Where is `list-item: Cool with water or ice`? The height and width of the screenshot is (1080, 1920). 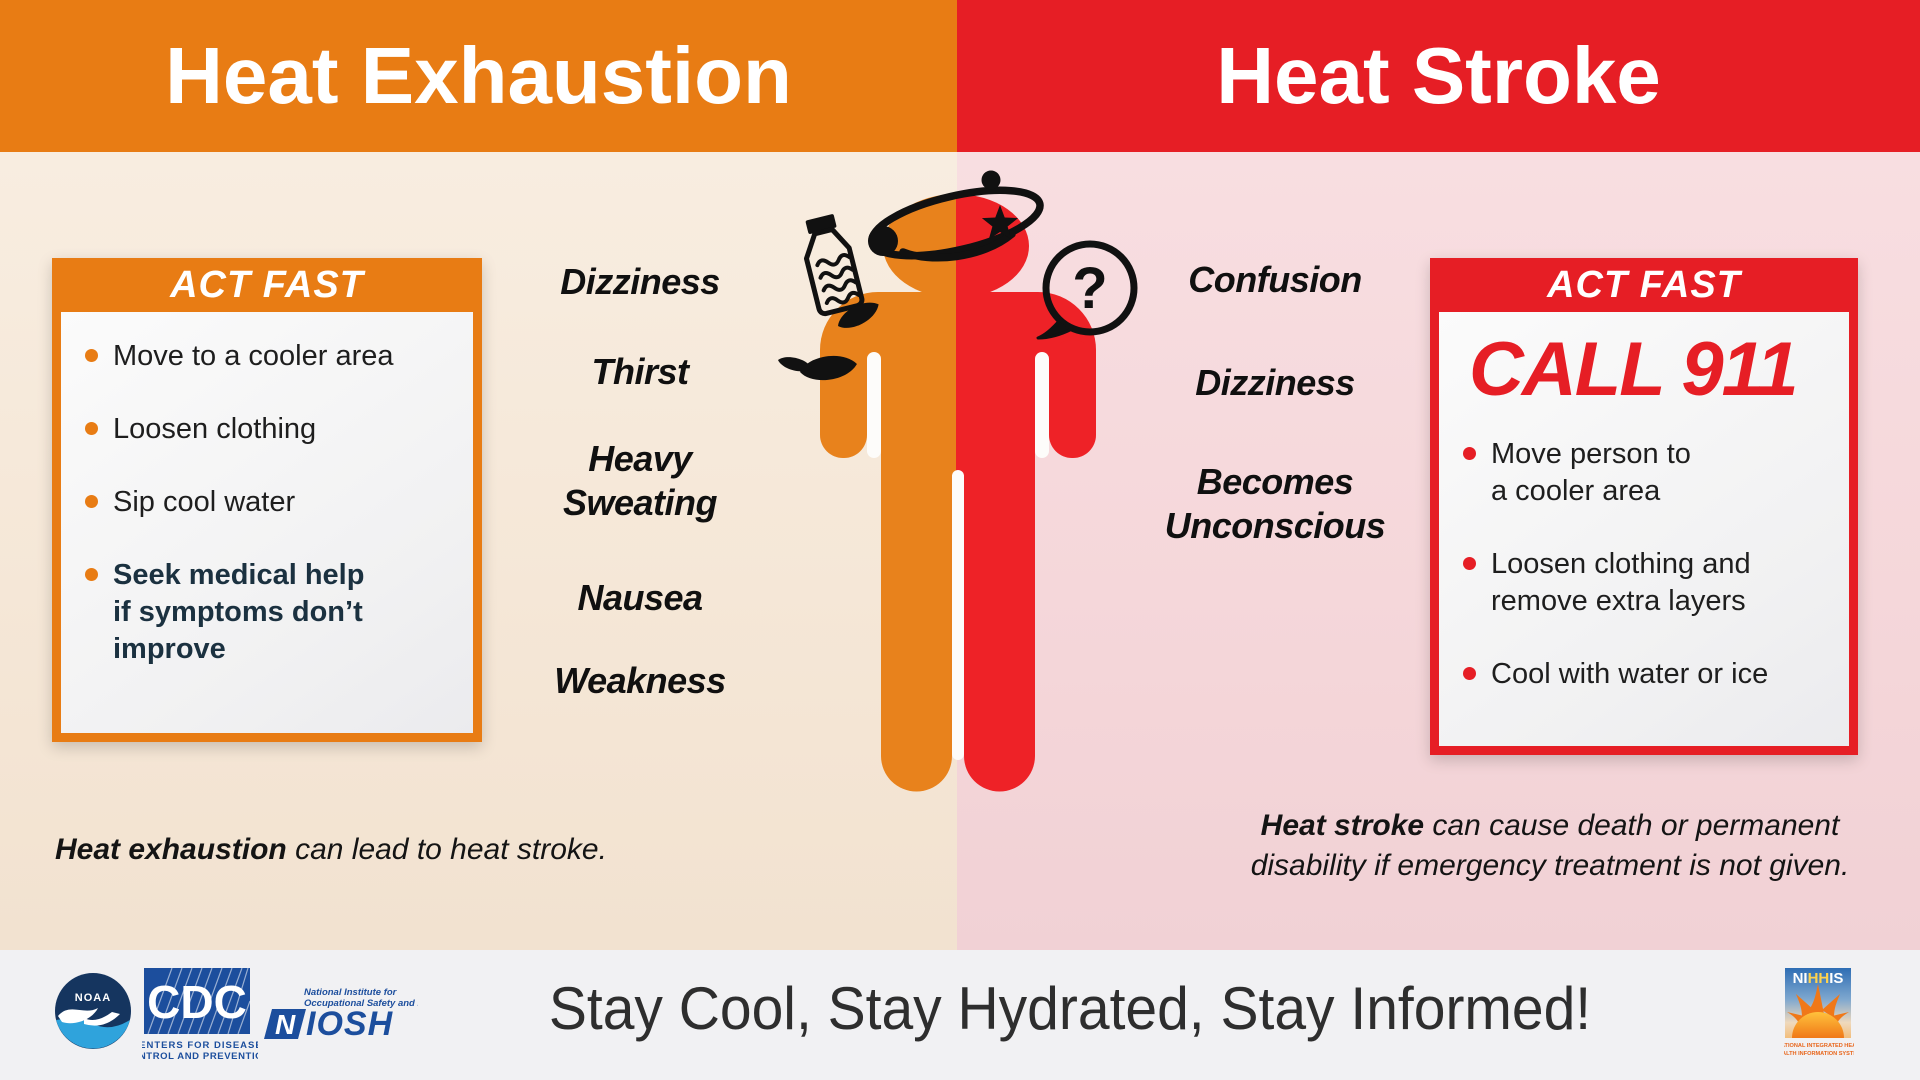
list-item: Cool with water or ice is located at coordinates (1648, 674).